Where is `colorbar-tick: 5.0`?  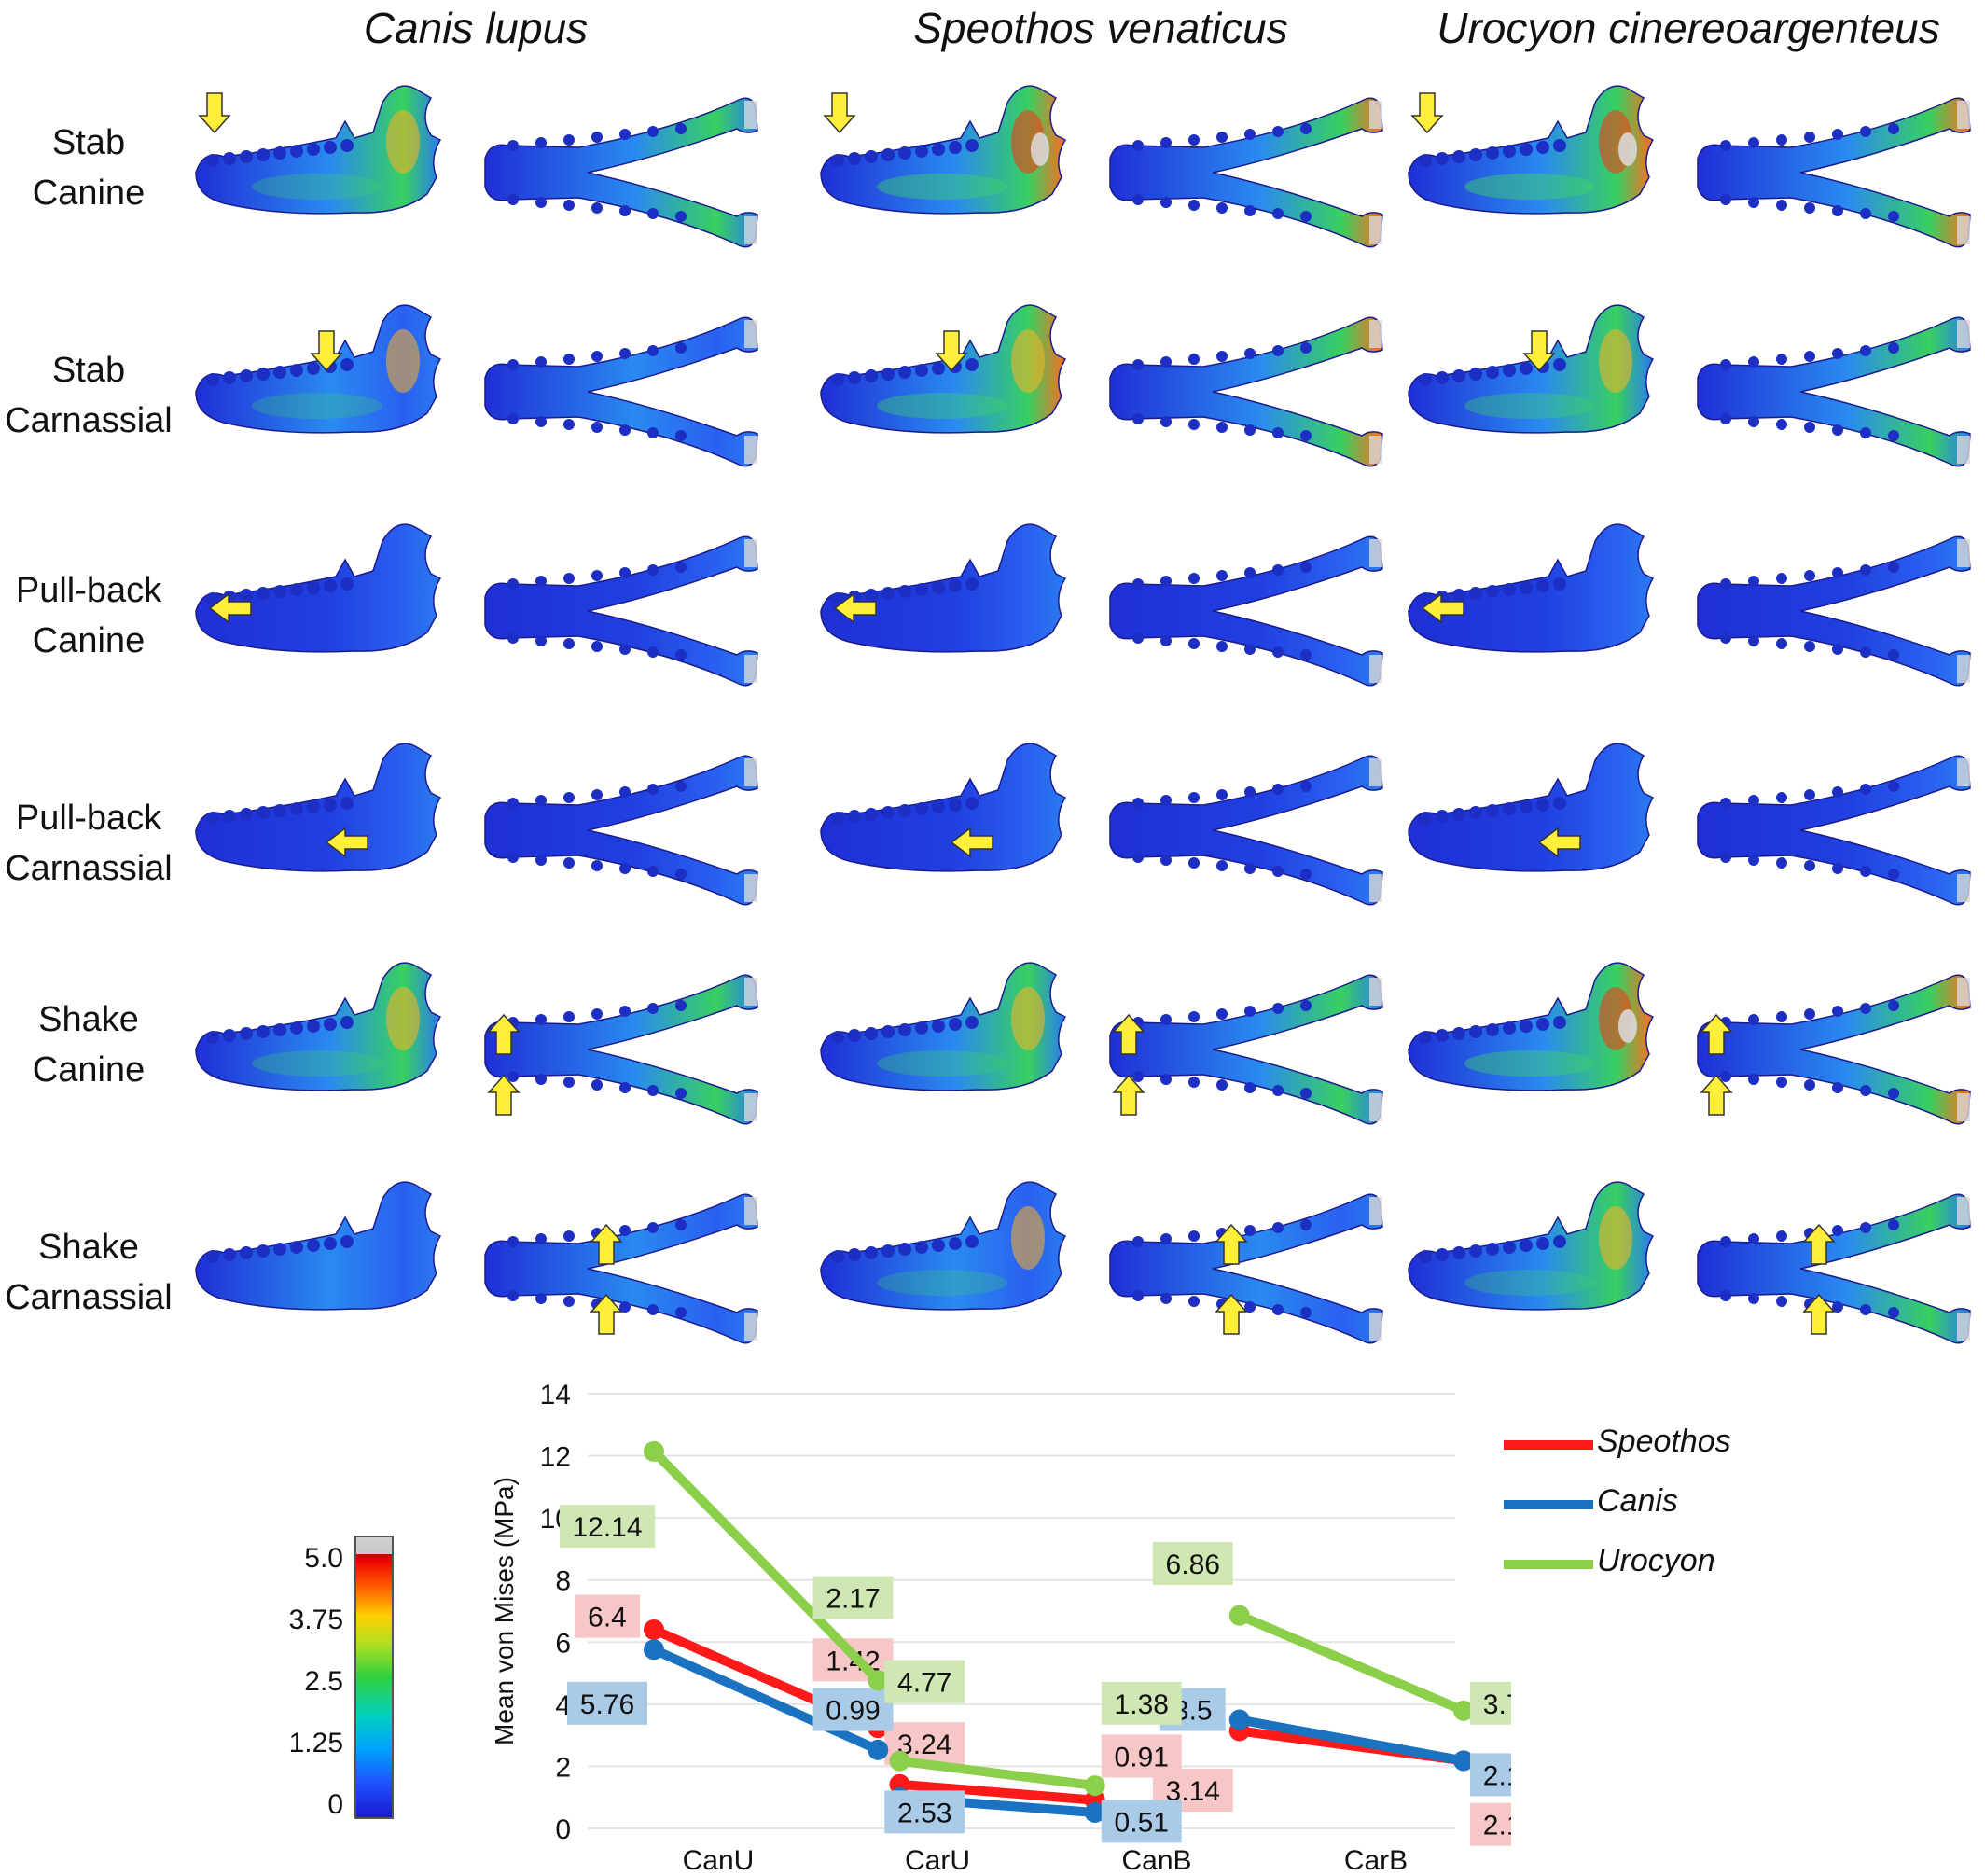
colorbar-tick: 5.0 is located at coordinates (323, 1558).